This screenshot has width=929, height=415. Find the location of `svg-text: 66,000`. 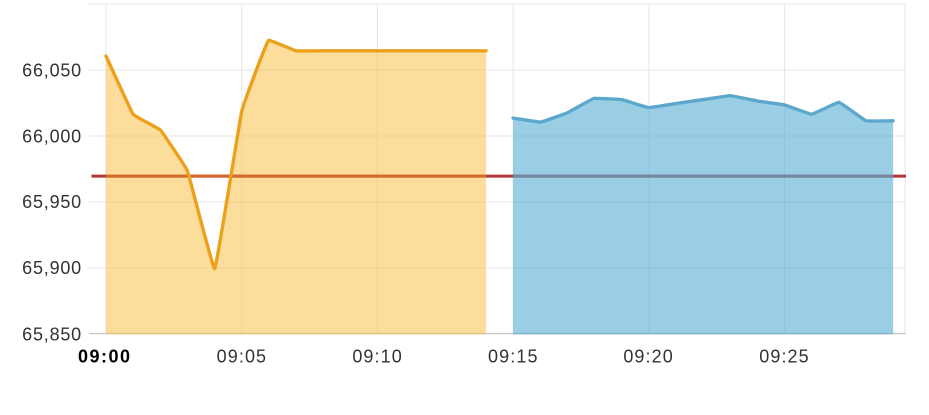

svg-text: 66,000 is located at coordinates (52, 136).